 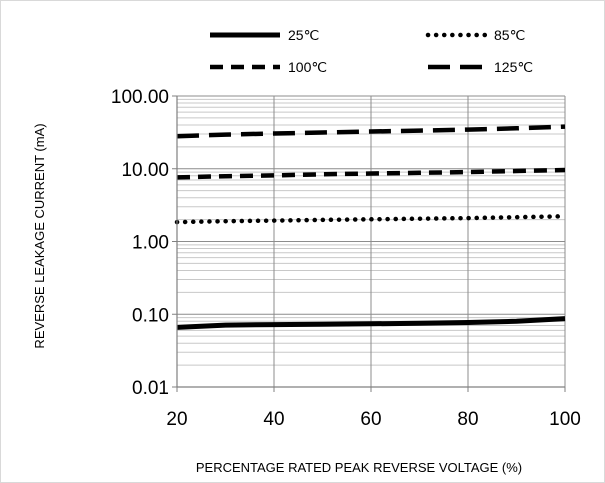 I want to click on x-tick-label: 60, so click(x=370, y=419).